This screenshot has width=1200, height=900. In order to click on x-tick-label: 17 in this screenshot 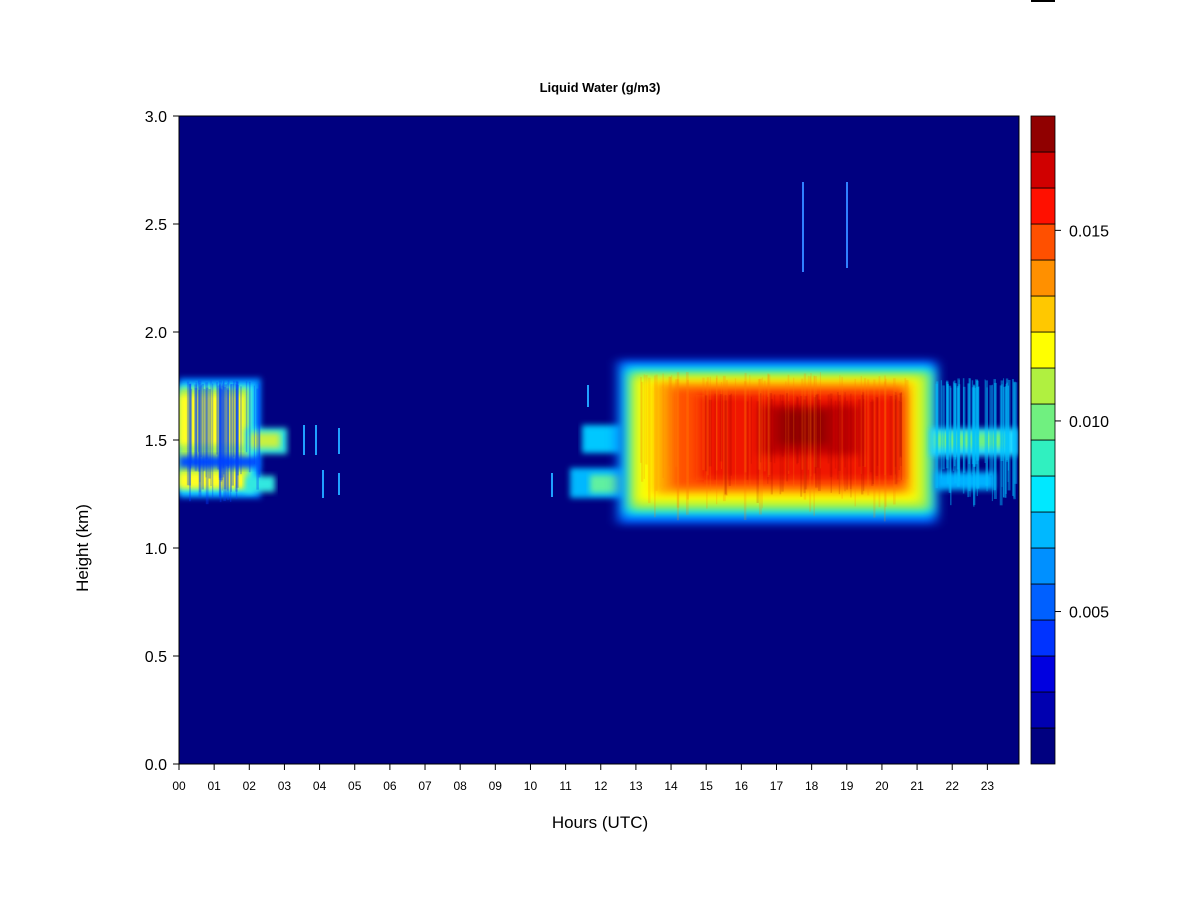, I will do `click(777, 786)`.